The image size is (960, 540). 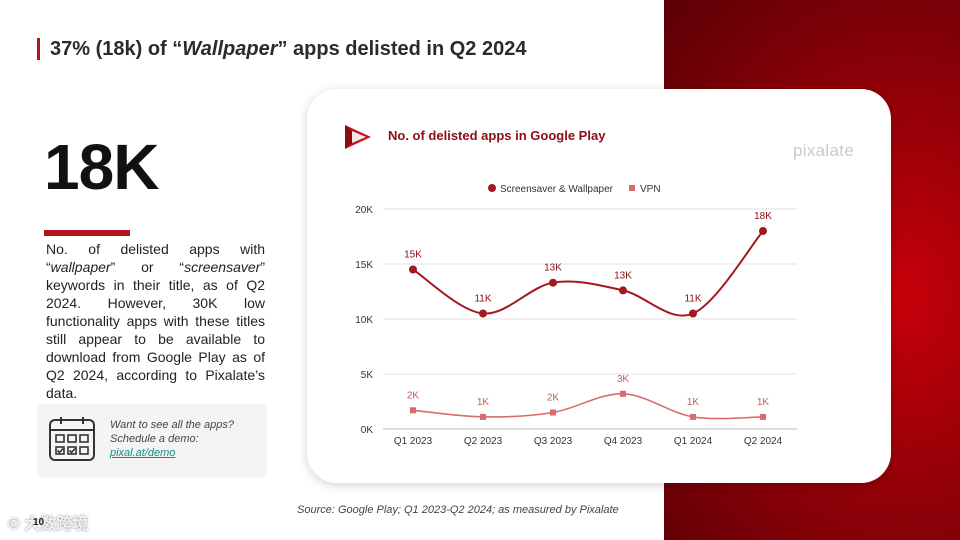 What do you see at coordinates (650, 189) in the screenshot?
I see `legend-label: VPN` at bounding box center [650, 189].